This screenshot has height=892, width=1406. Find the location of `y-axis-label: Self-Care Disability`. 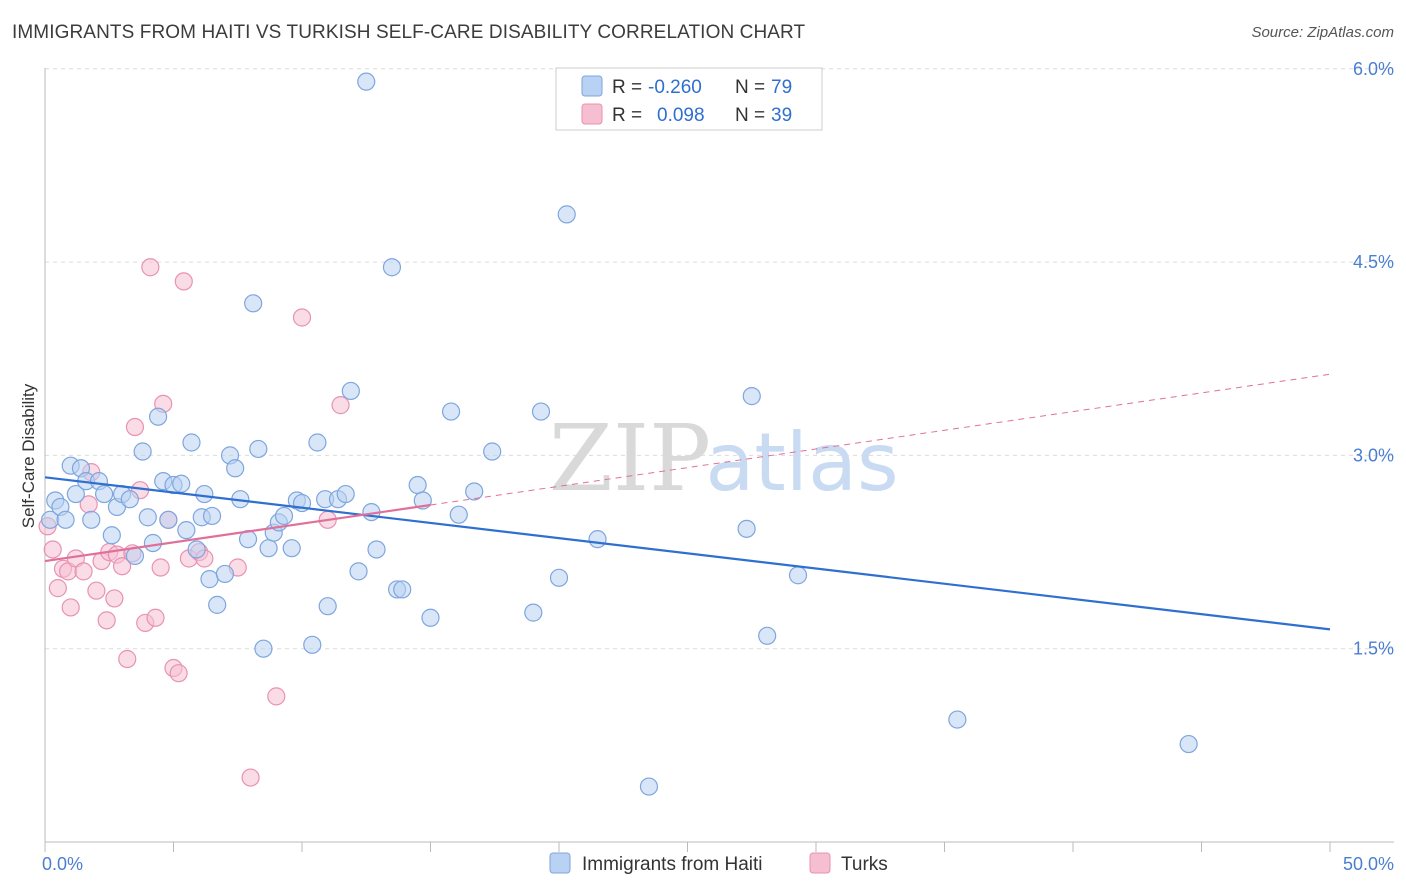

y-axis-label: Self-Care Disability is located at coordinates (28, 455).